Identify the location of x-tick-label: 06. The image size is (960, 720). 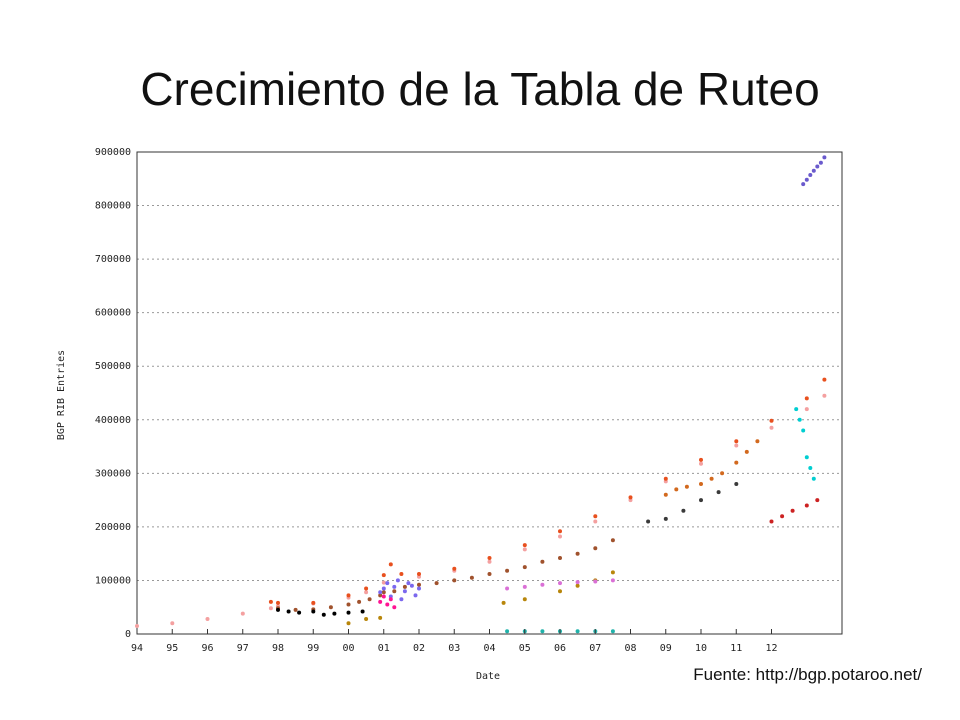
(560, 648).